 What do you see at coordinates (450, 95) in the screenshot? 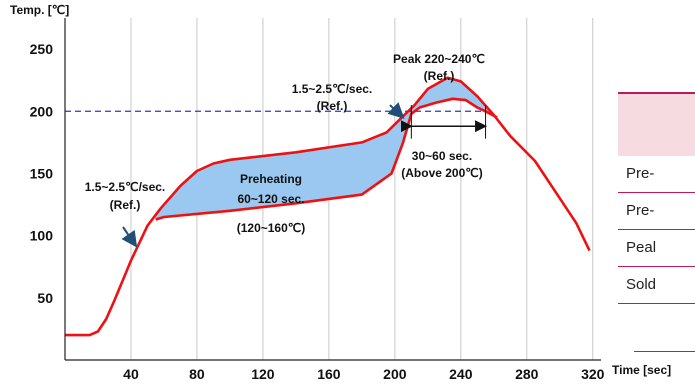
I see `peak-fill` at bounding box center [450, 95].